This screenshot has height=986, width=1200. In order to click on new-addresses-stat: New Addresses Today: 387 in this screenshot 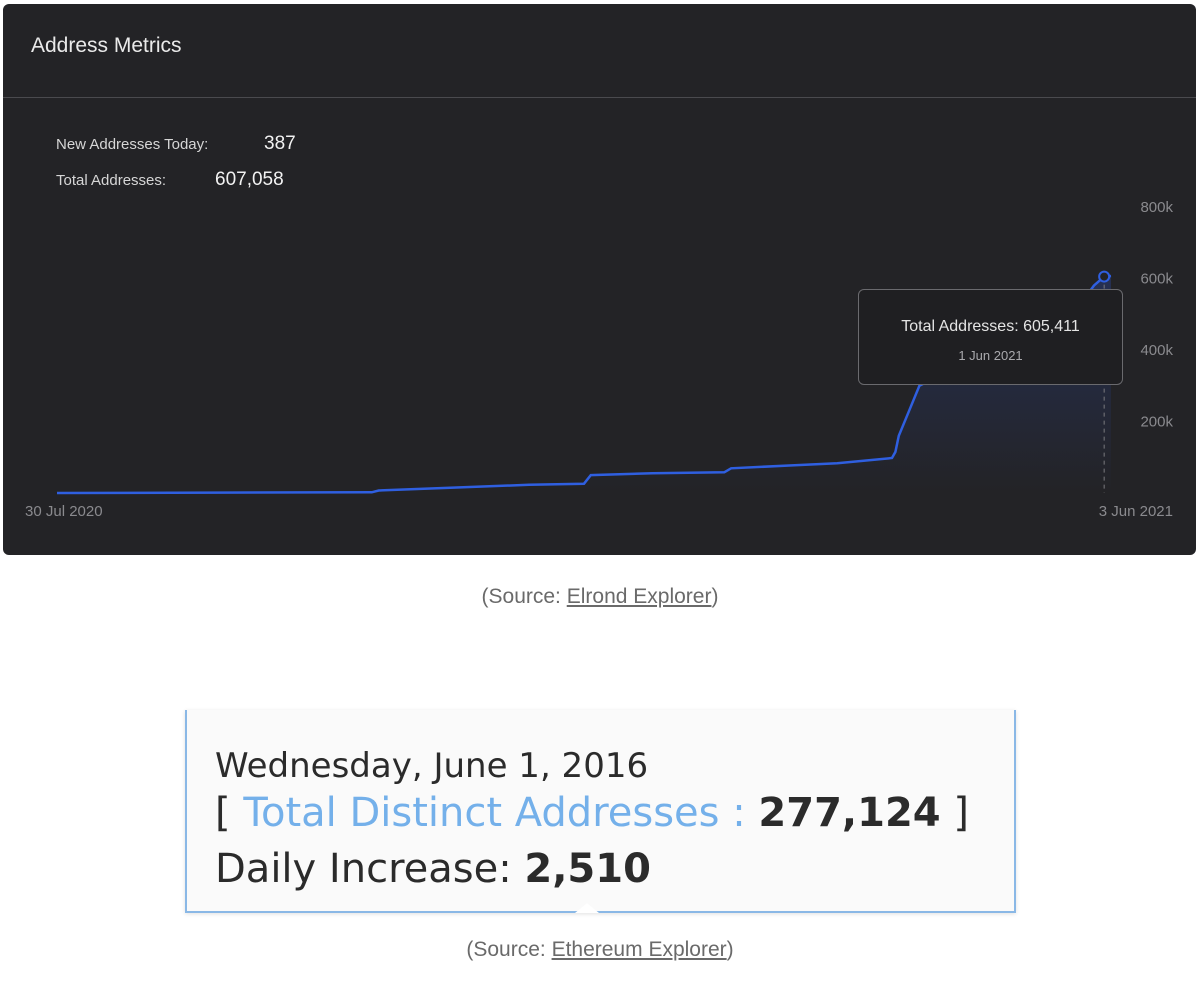, I will do `click(176, 143)`.